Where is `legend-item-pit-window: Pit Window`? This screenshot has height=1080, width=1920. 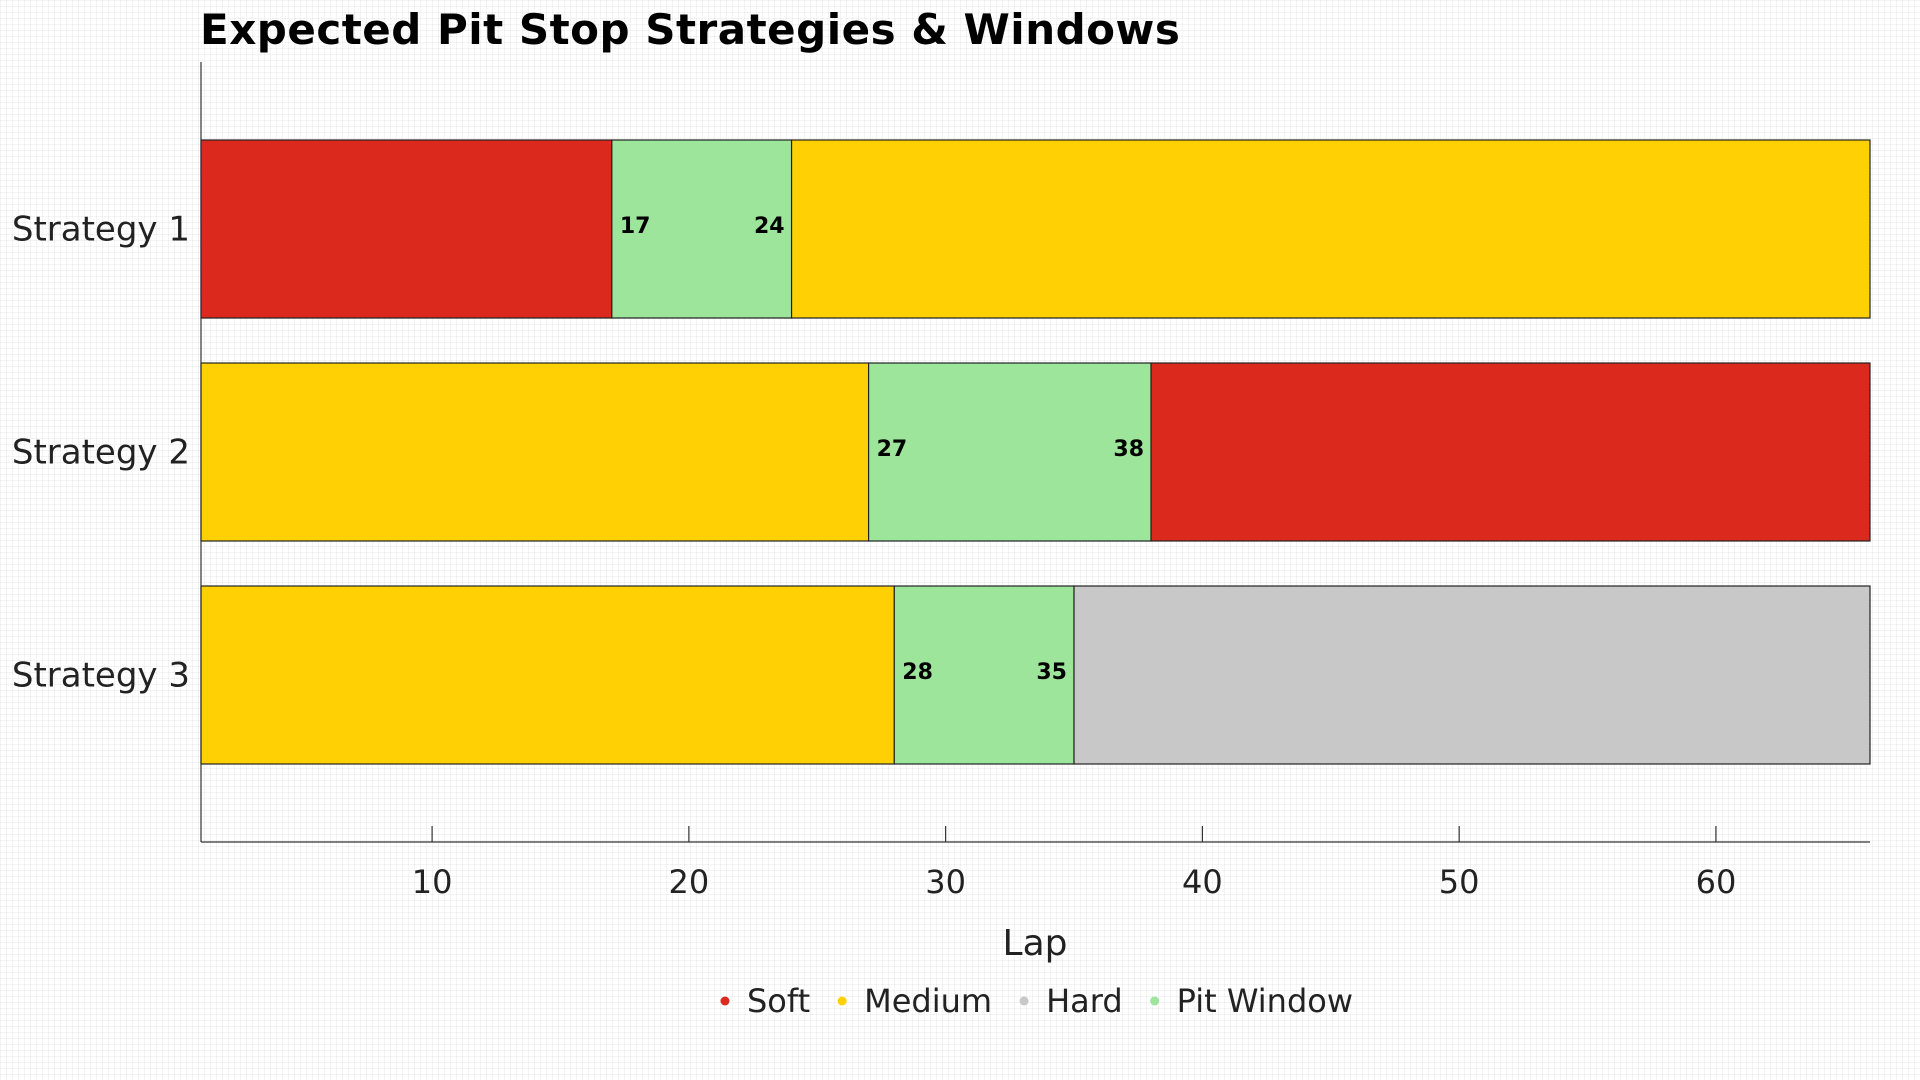
legend-item-pit-window: Pit Window is located at coordinates (1251, 1001).